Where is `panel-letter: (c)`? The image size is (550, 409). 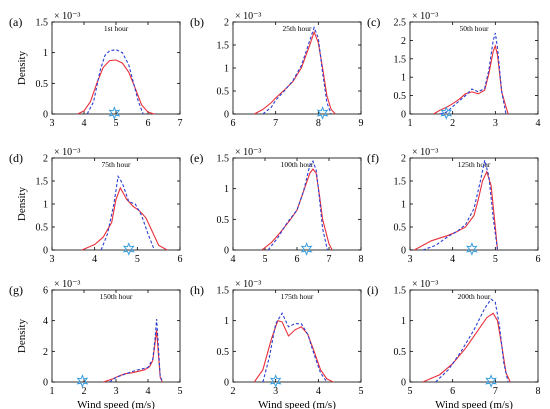
panel-letter: (c) is located at coordinates (373, 22).